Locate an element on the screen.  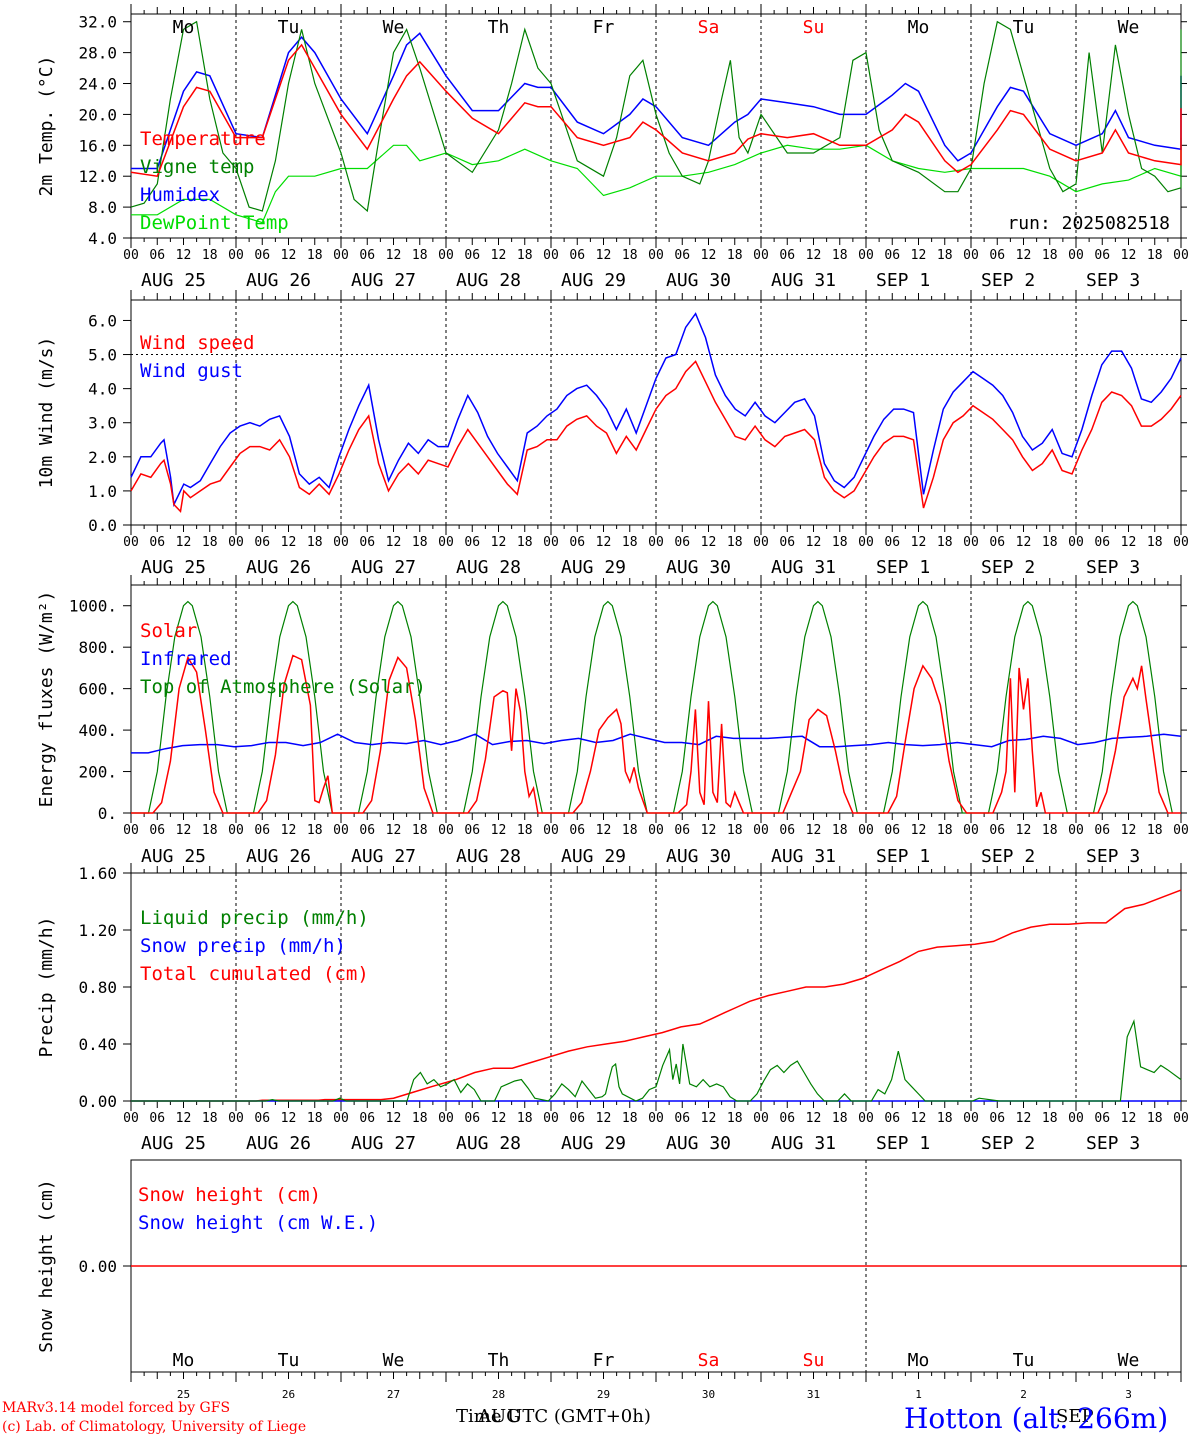
energy-y-tick-label: 200. is located at coordinates (97, 772).